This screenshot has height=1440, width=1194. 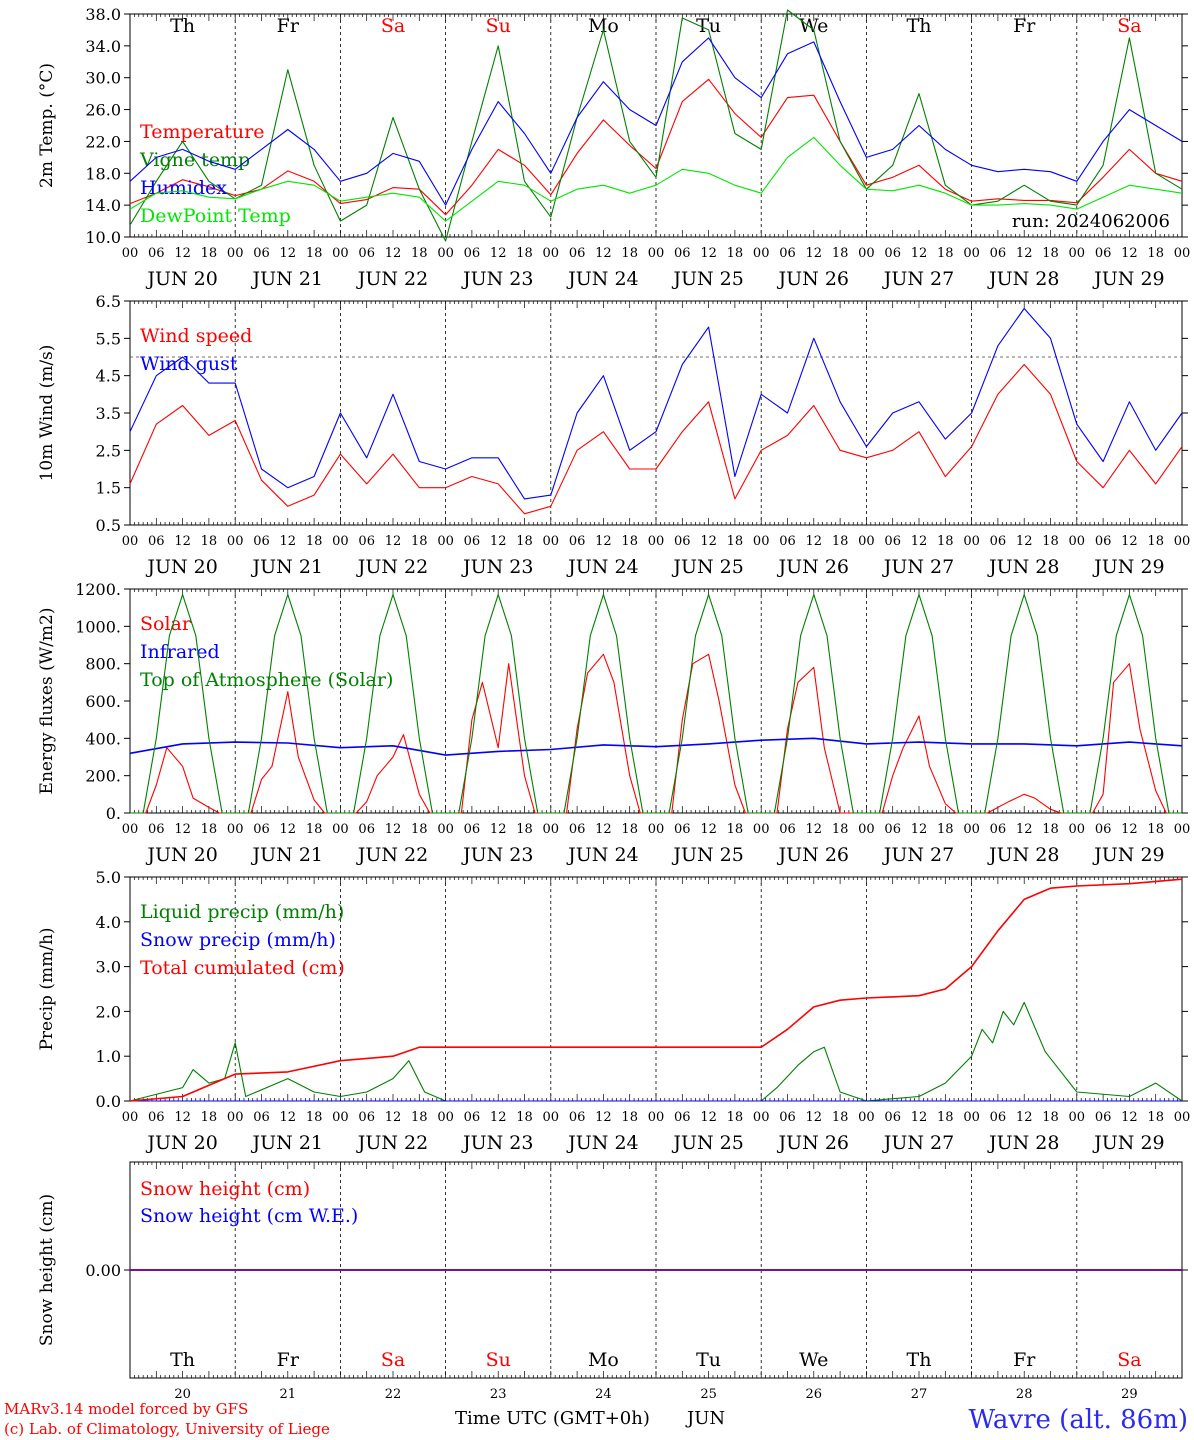 I want to click on day-number-label: 26, so click(x=814, y=1394).